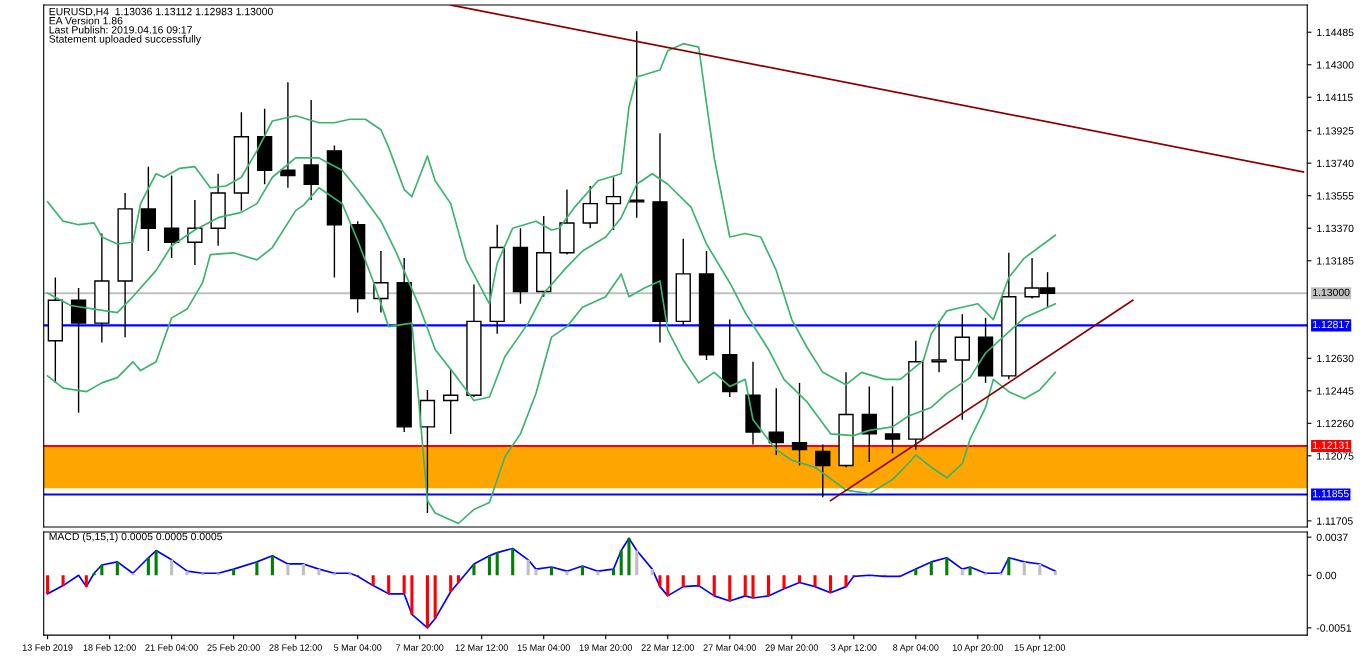 This screenshot has width=1366, height=665. I want to click on y-tick-label: 1.11705, so click(1335, 521).